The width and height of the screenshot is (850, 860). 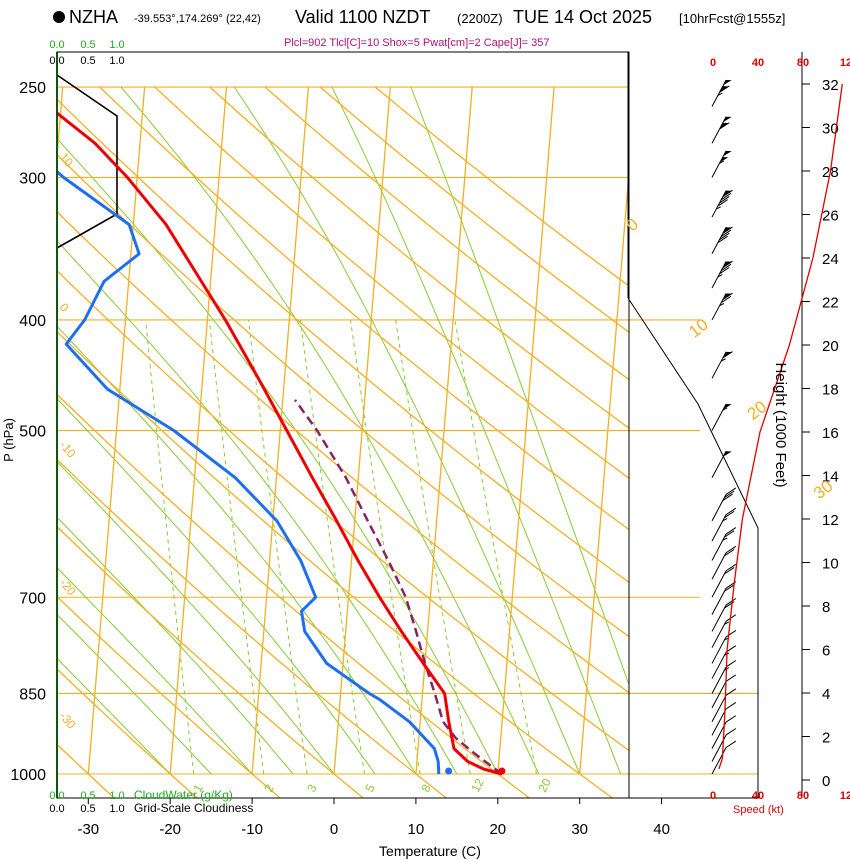 What do you see at coordinates (826, 694) in the screenshot?
I see `height-tick-label: 4` at bounding box center [826, 694].